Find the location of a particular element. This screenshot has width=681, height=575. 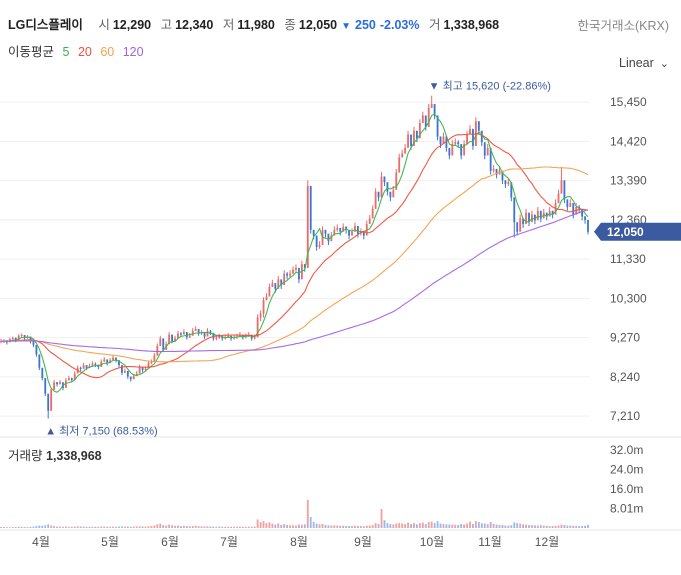

month-tick-label: 9월 is located at coordinates (363, 542).